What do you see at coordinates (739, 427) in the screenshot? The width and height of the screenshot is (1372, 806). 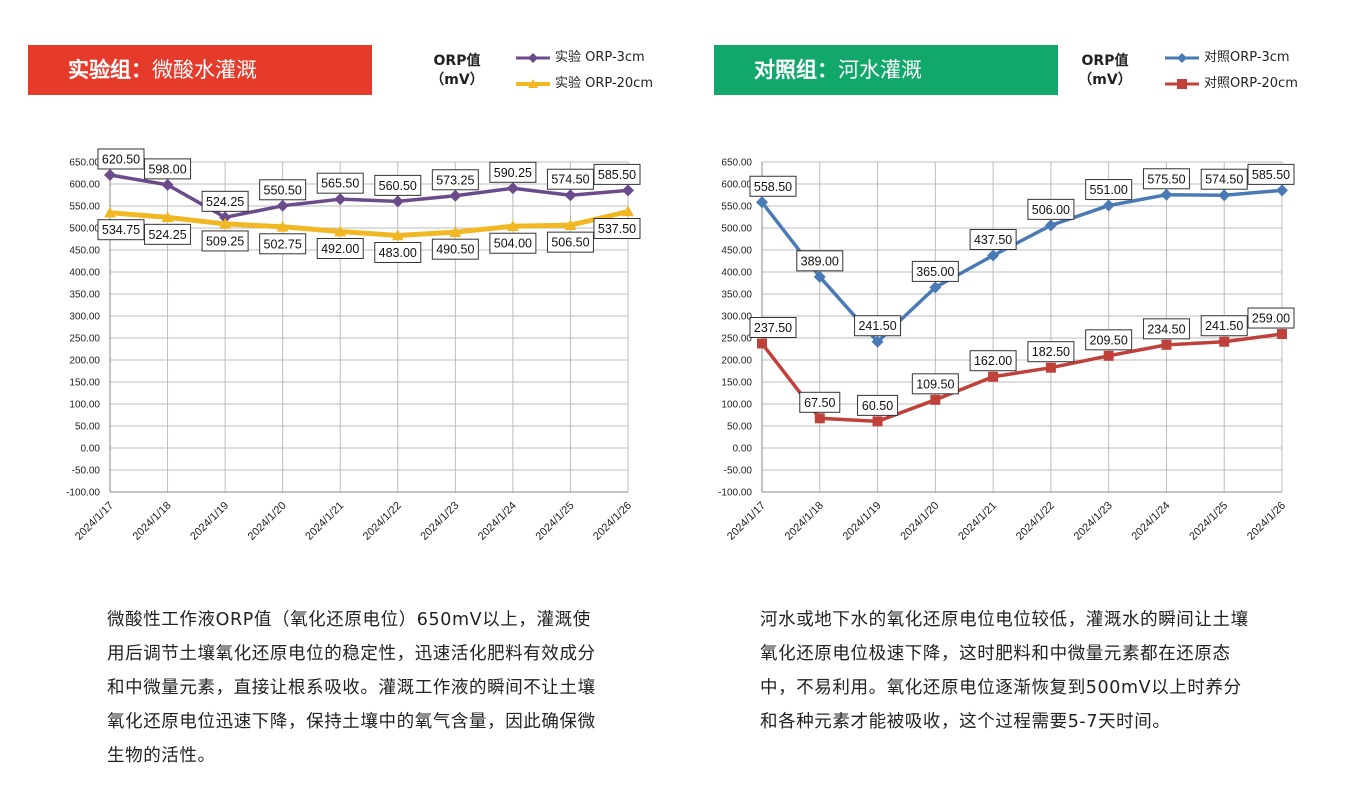 I see `y-tick-label: 50.00` at bounding box center [739, 427].